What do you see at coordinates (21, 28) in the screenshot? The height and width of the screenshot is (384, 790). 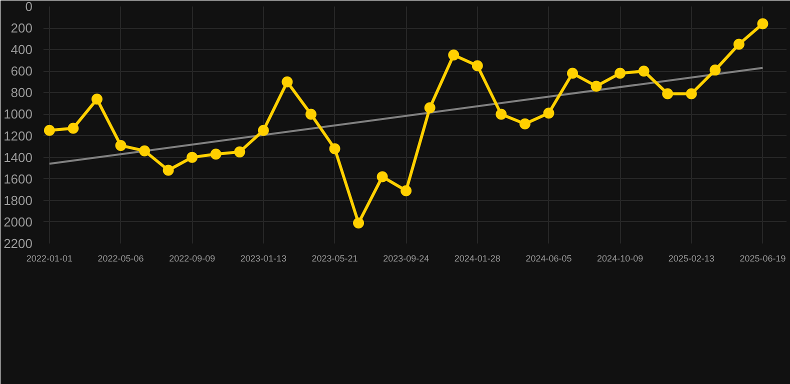 I see `y-tick-label: 200` at bounding box center [21, 28].